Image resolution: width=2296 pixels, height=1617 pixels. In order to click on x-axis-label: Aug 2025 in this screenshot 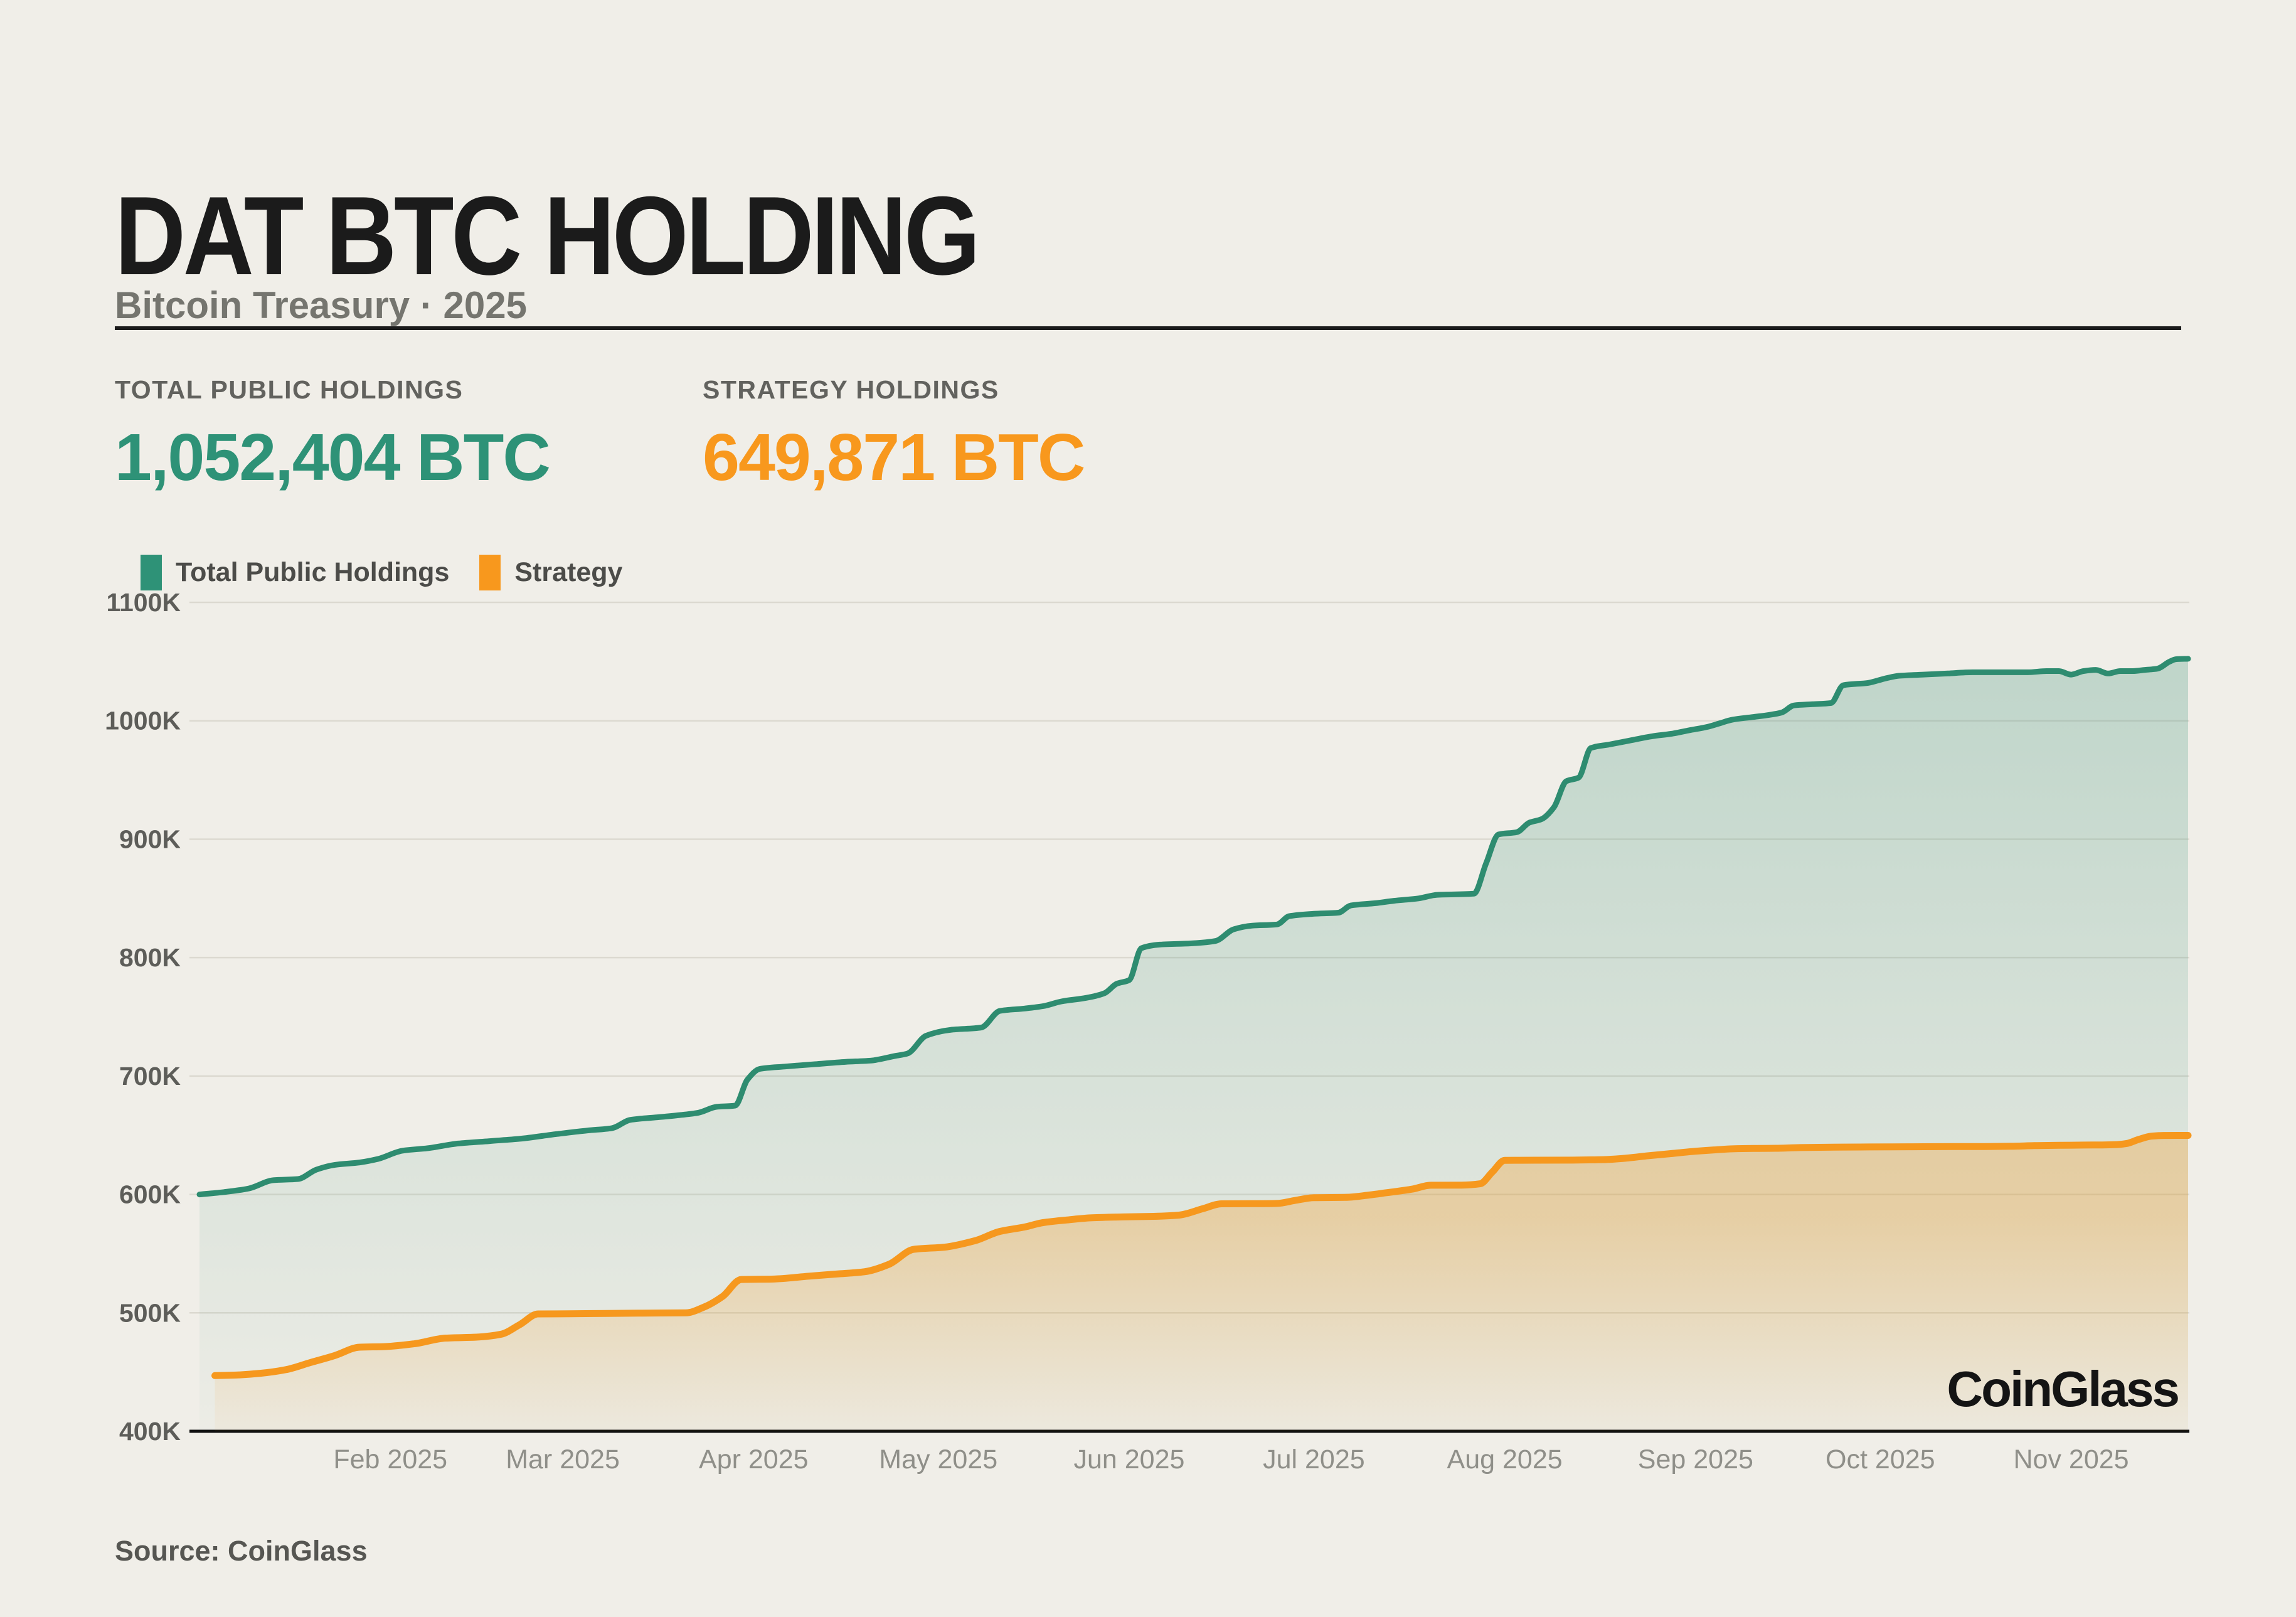, I will do `click(1505, 1459)`.